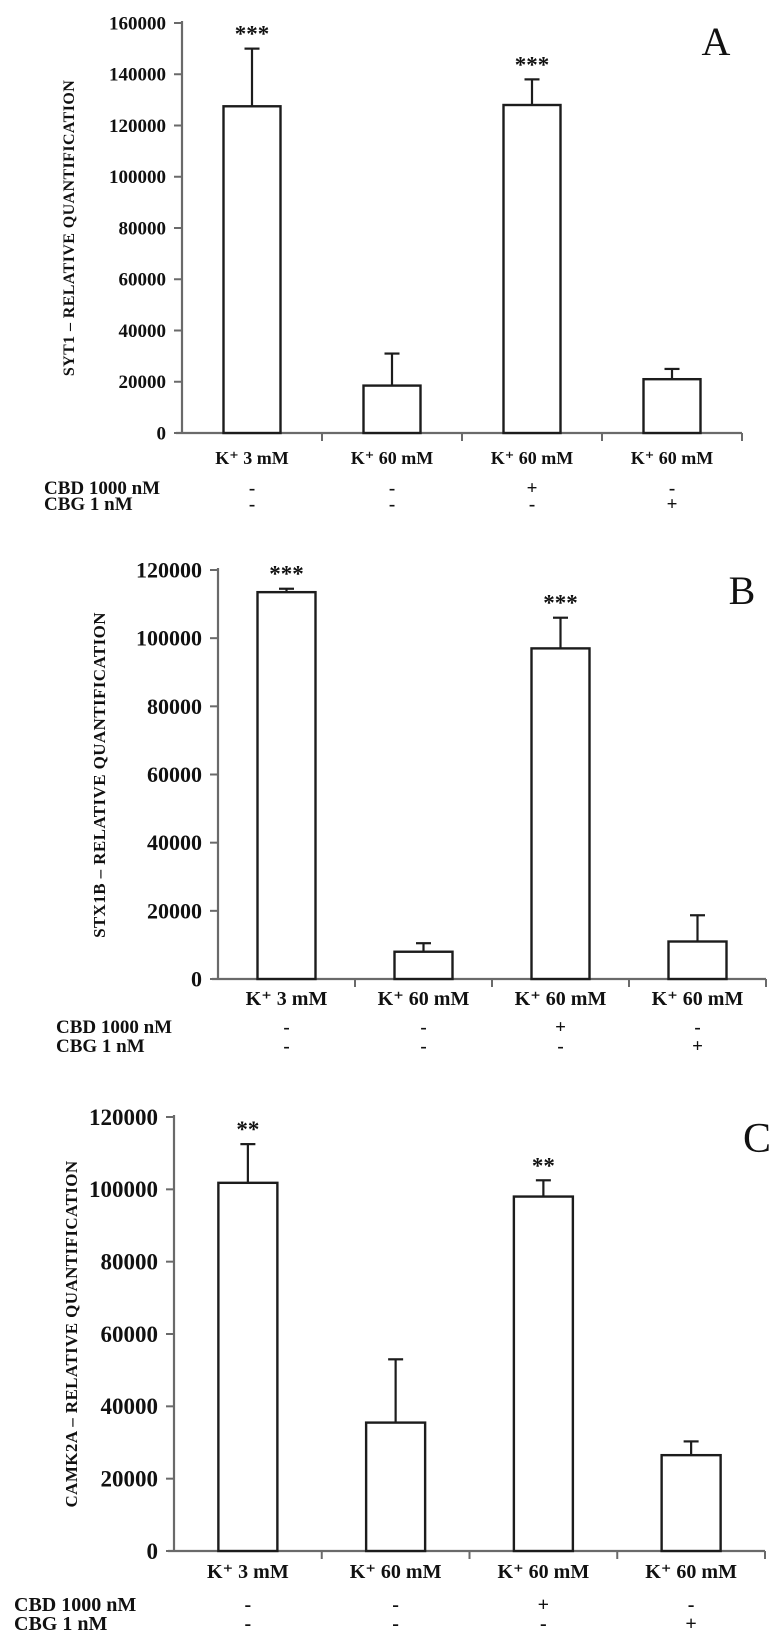  What do you see at coordinates (69, 228) in the screenshot?
I see `y-axis-title: SYT1 – RELATIVE QUANTIFICATION` at bounding box center [69, 228].